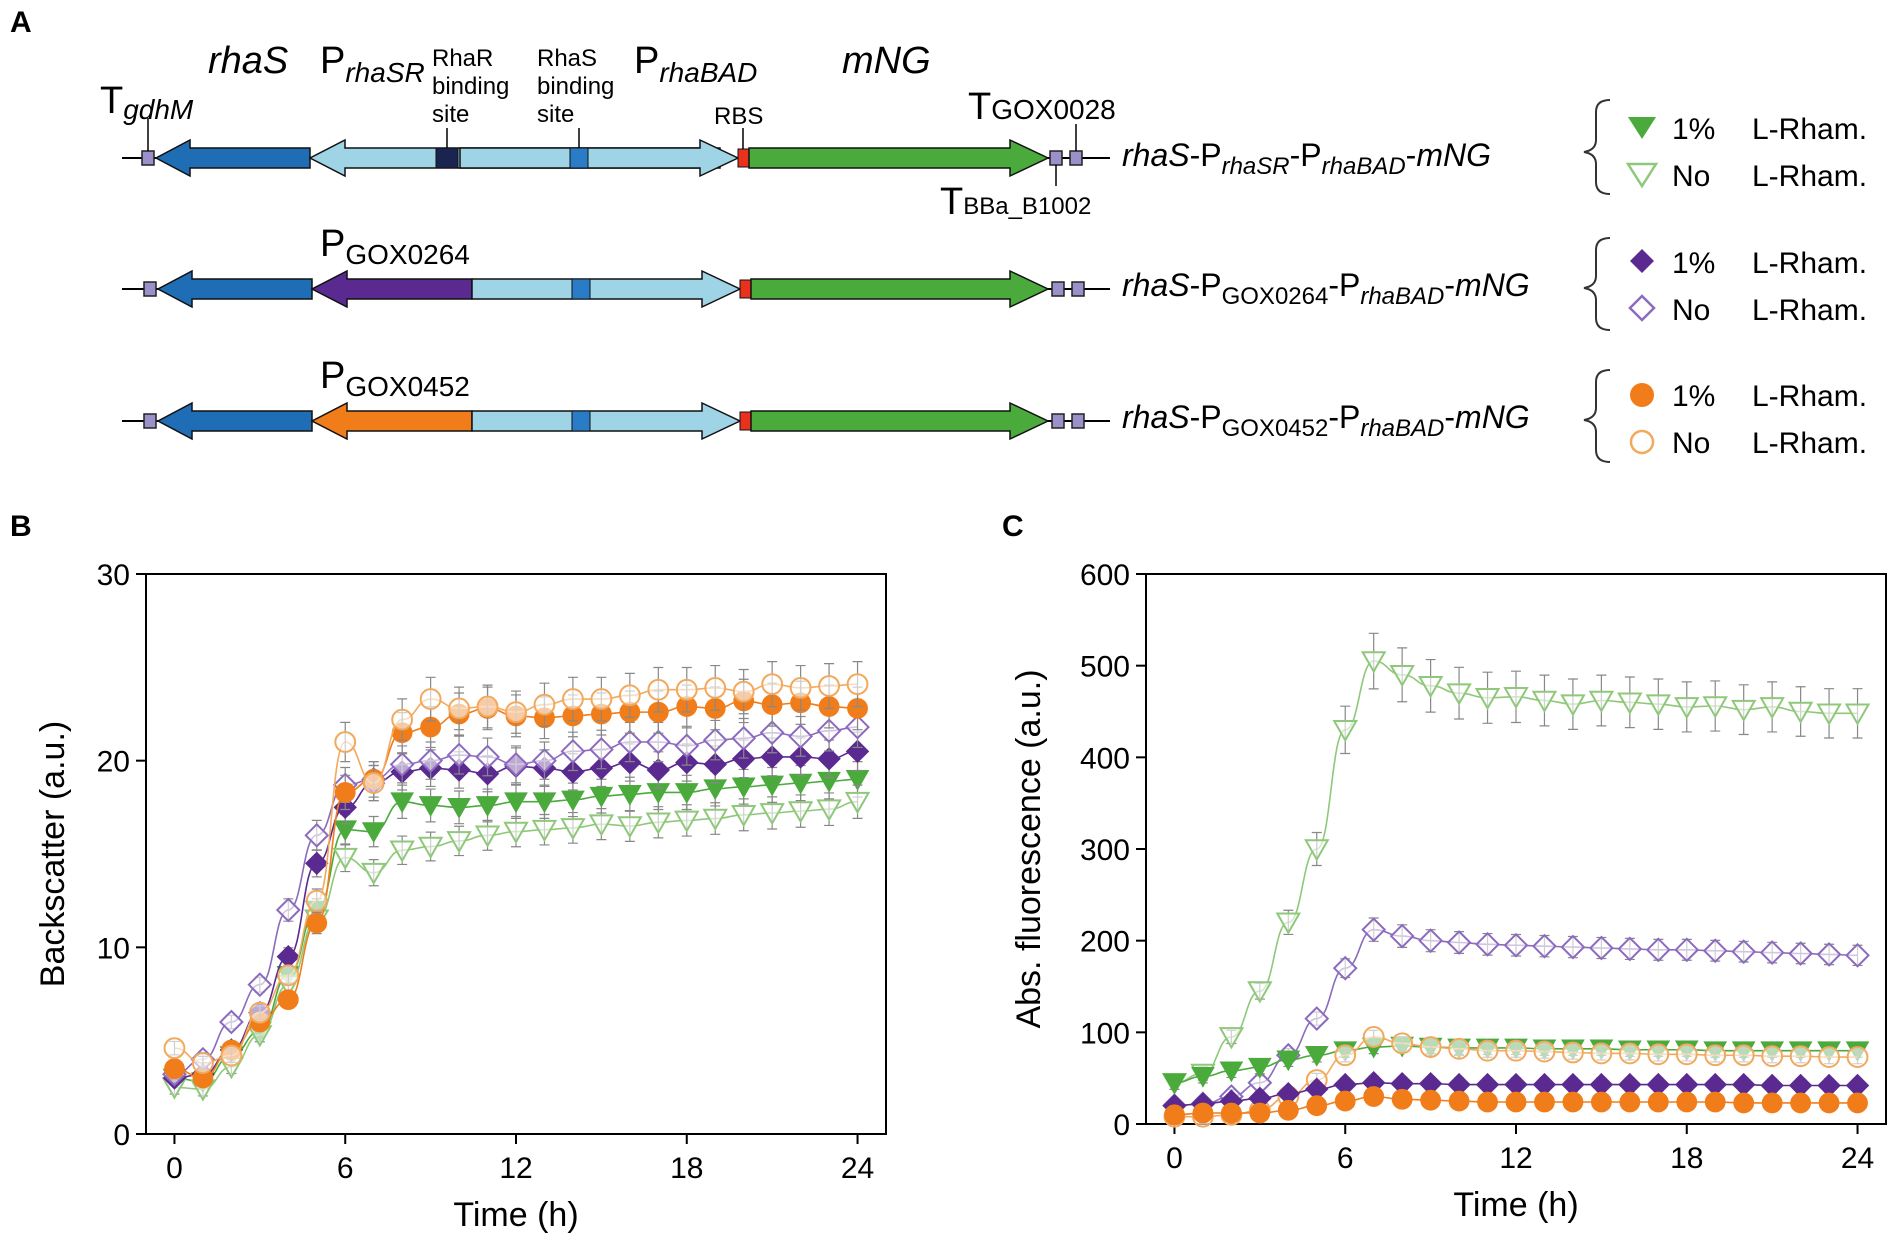  I want to click on label-rhar-site-3: site, so click(450, 114).